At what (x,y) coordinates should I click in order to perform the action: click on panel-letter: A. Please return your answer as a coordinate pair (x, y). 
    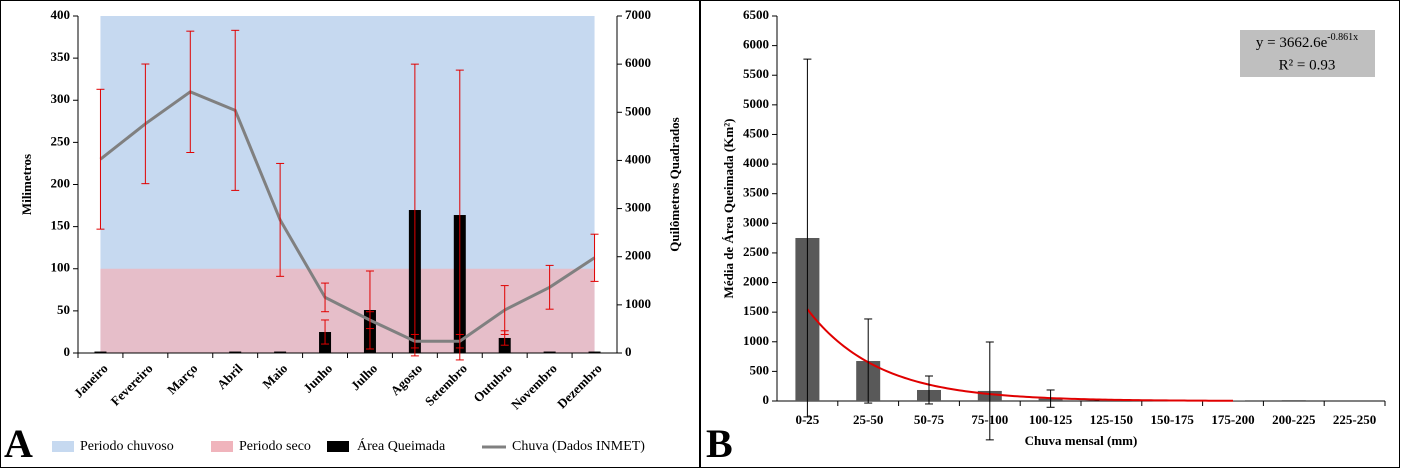
    Looking at the image, I should click on (18, 443).